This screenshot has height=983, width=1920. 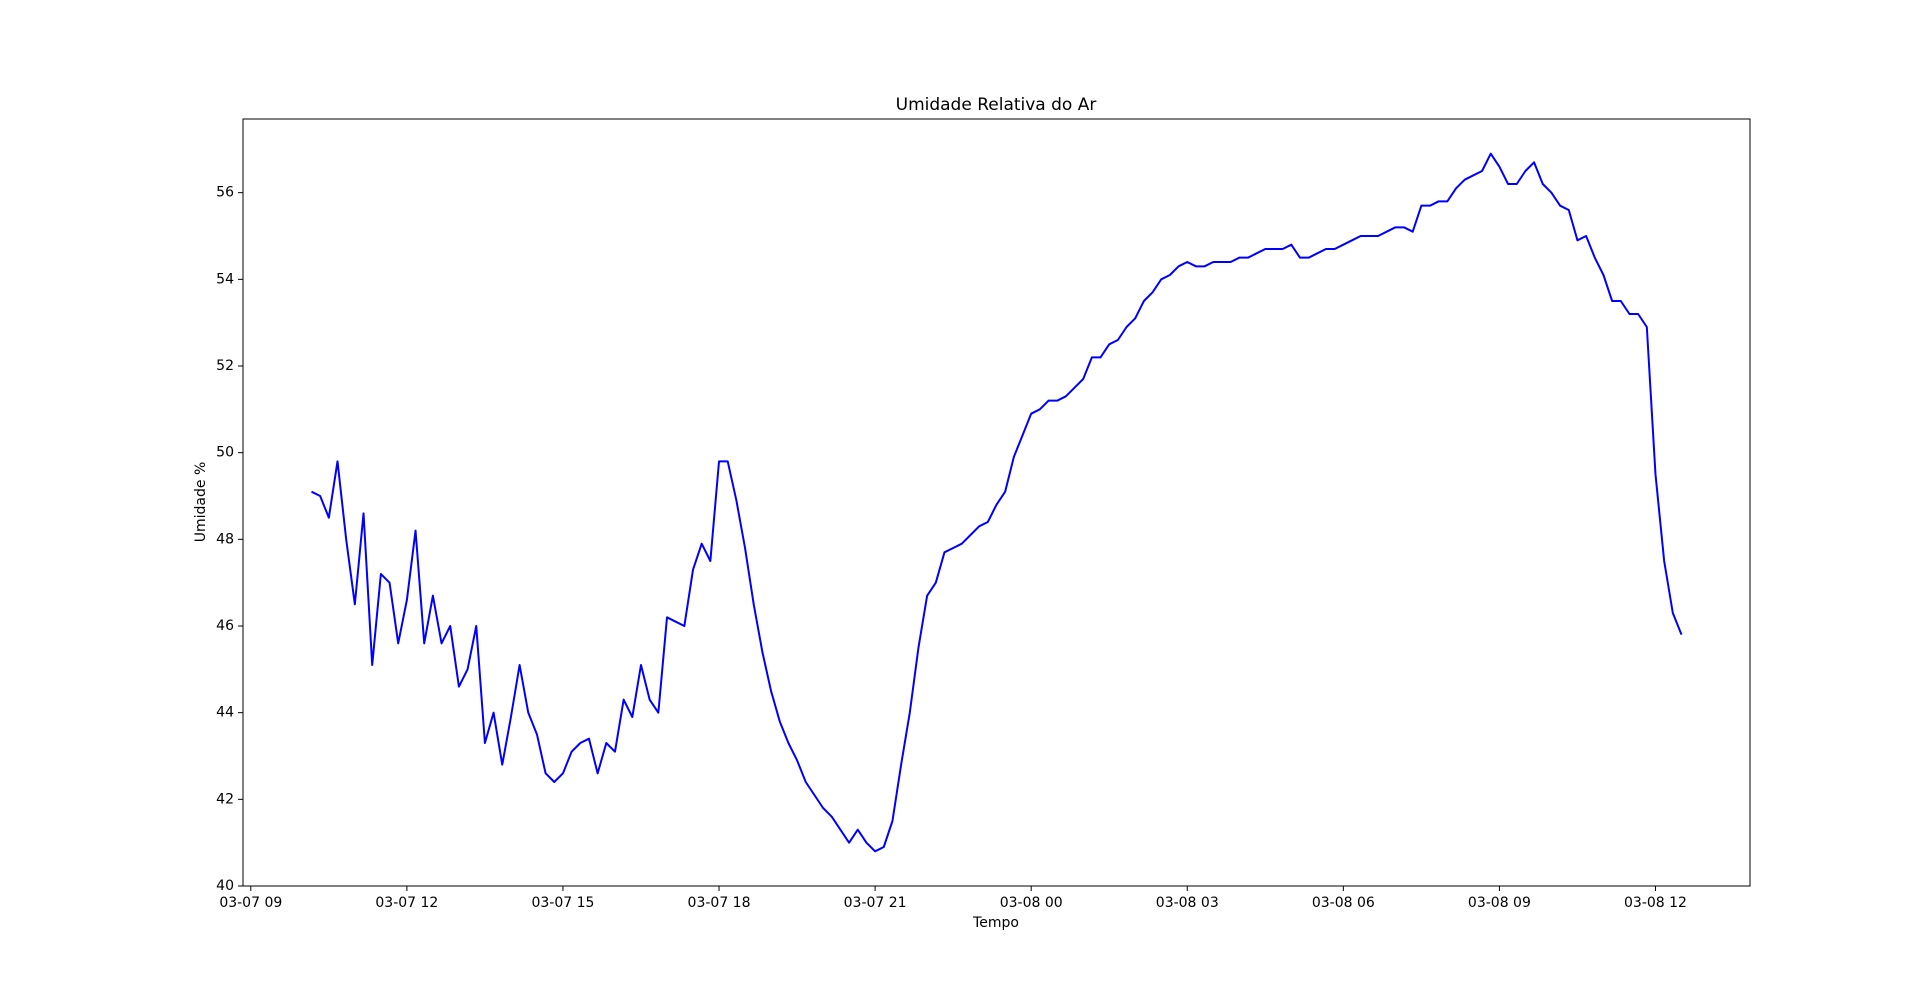 What do you see at coordinates (1187, 903) in the screenshot?
I see `x-tick-label: 03-08 03` at bounding box center [1187, 903].